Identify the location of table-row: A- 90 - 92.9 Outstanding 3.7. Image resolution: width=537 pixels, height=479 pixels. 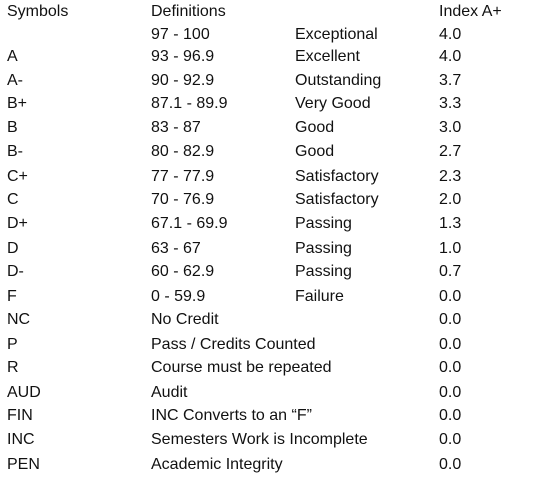
(268, 81).